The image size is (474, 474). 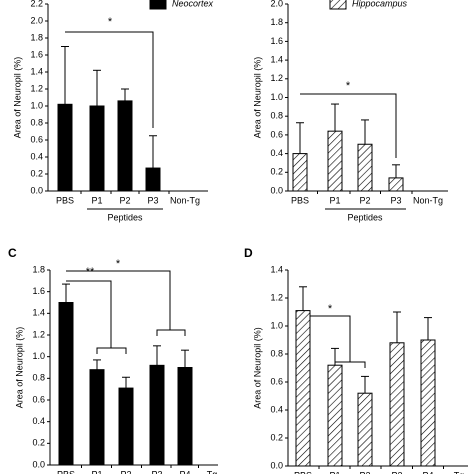 I want to click on y-tick-label: 2.2, so click(x=36, y=4).